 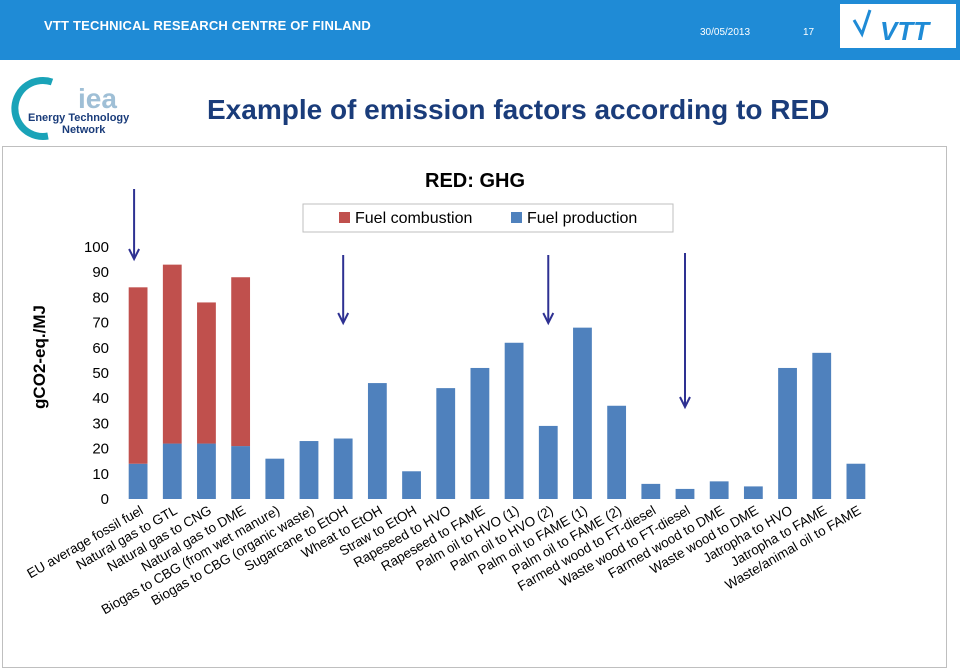 What do you see at coordinates (39, 357) in the screenshot?
I see `y-axis-label: gCO2-eq./MJ` at bounding box center [39, 357].